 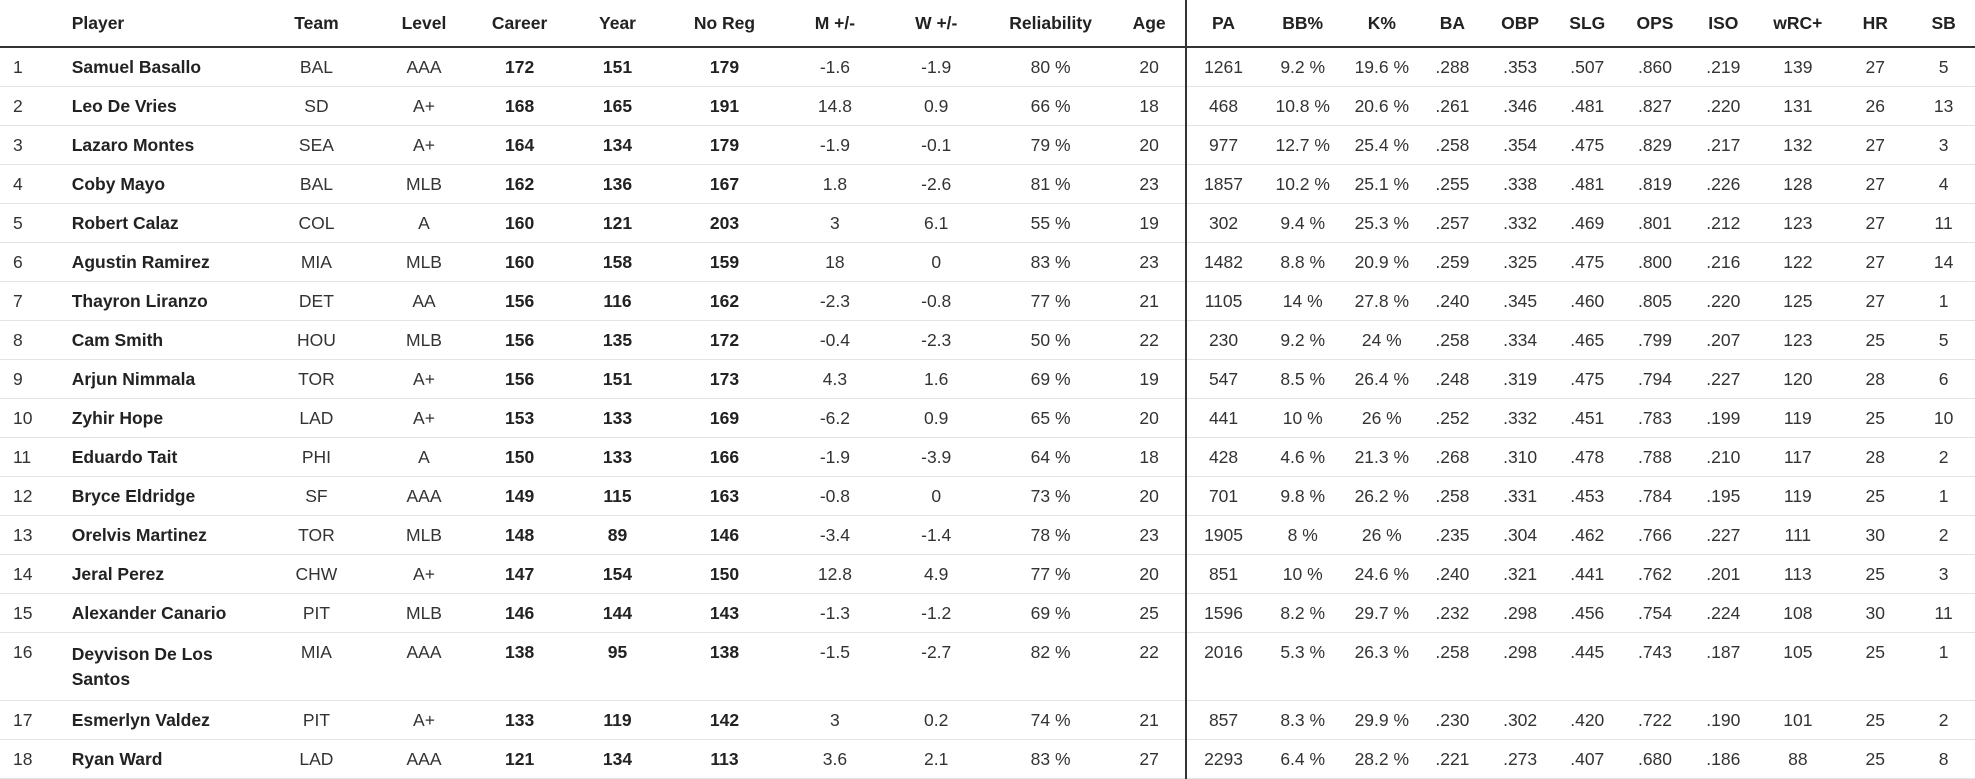 I want to click on player-cell: Arjun Nimmala, so click(x=162, y=379).